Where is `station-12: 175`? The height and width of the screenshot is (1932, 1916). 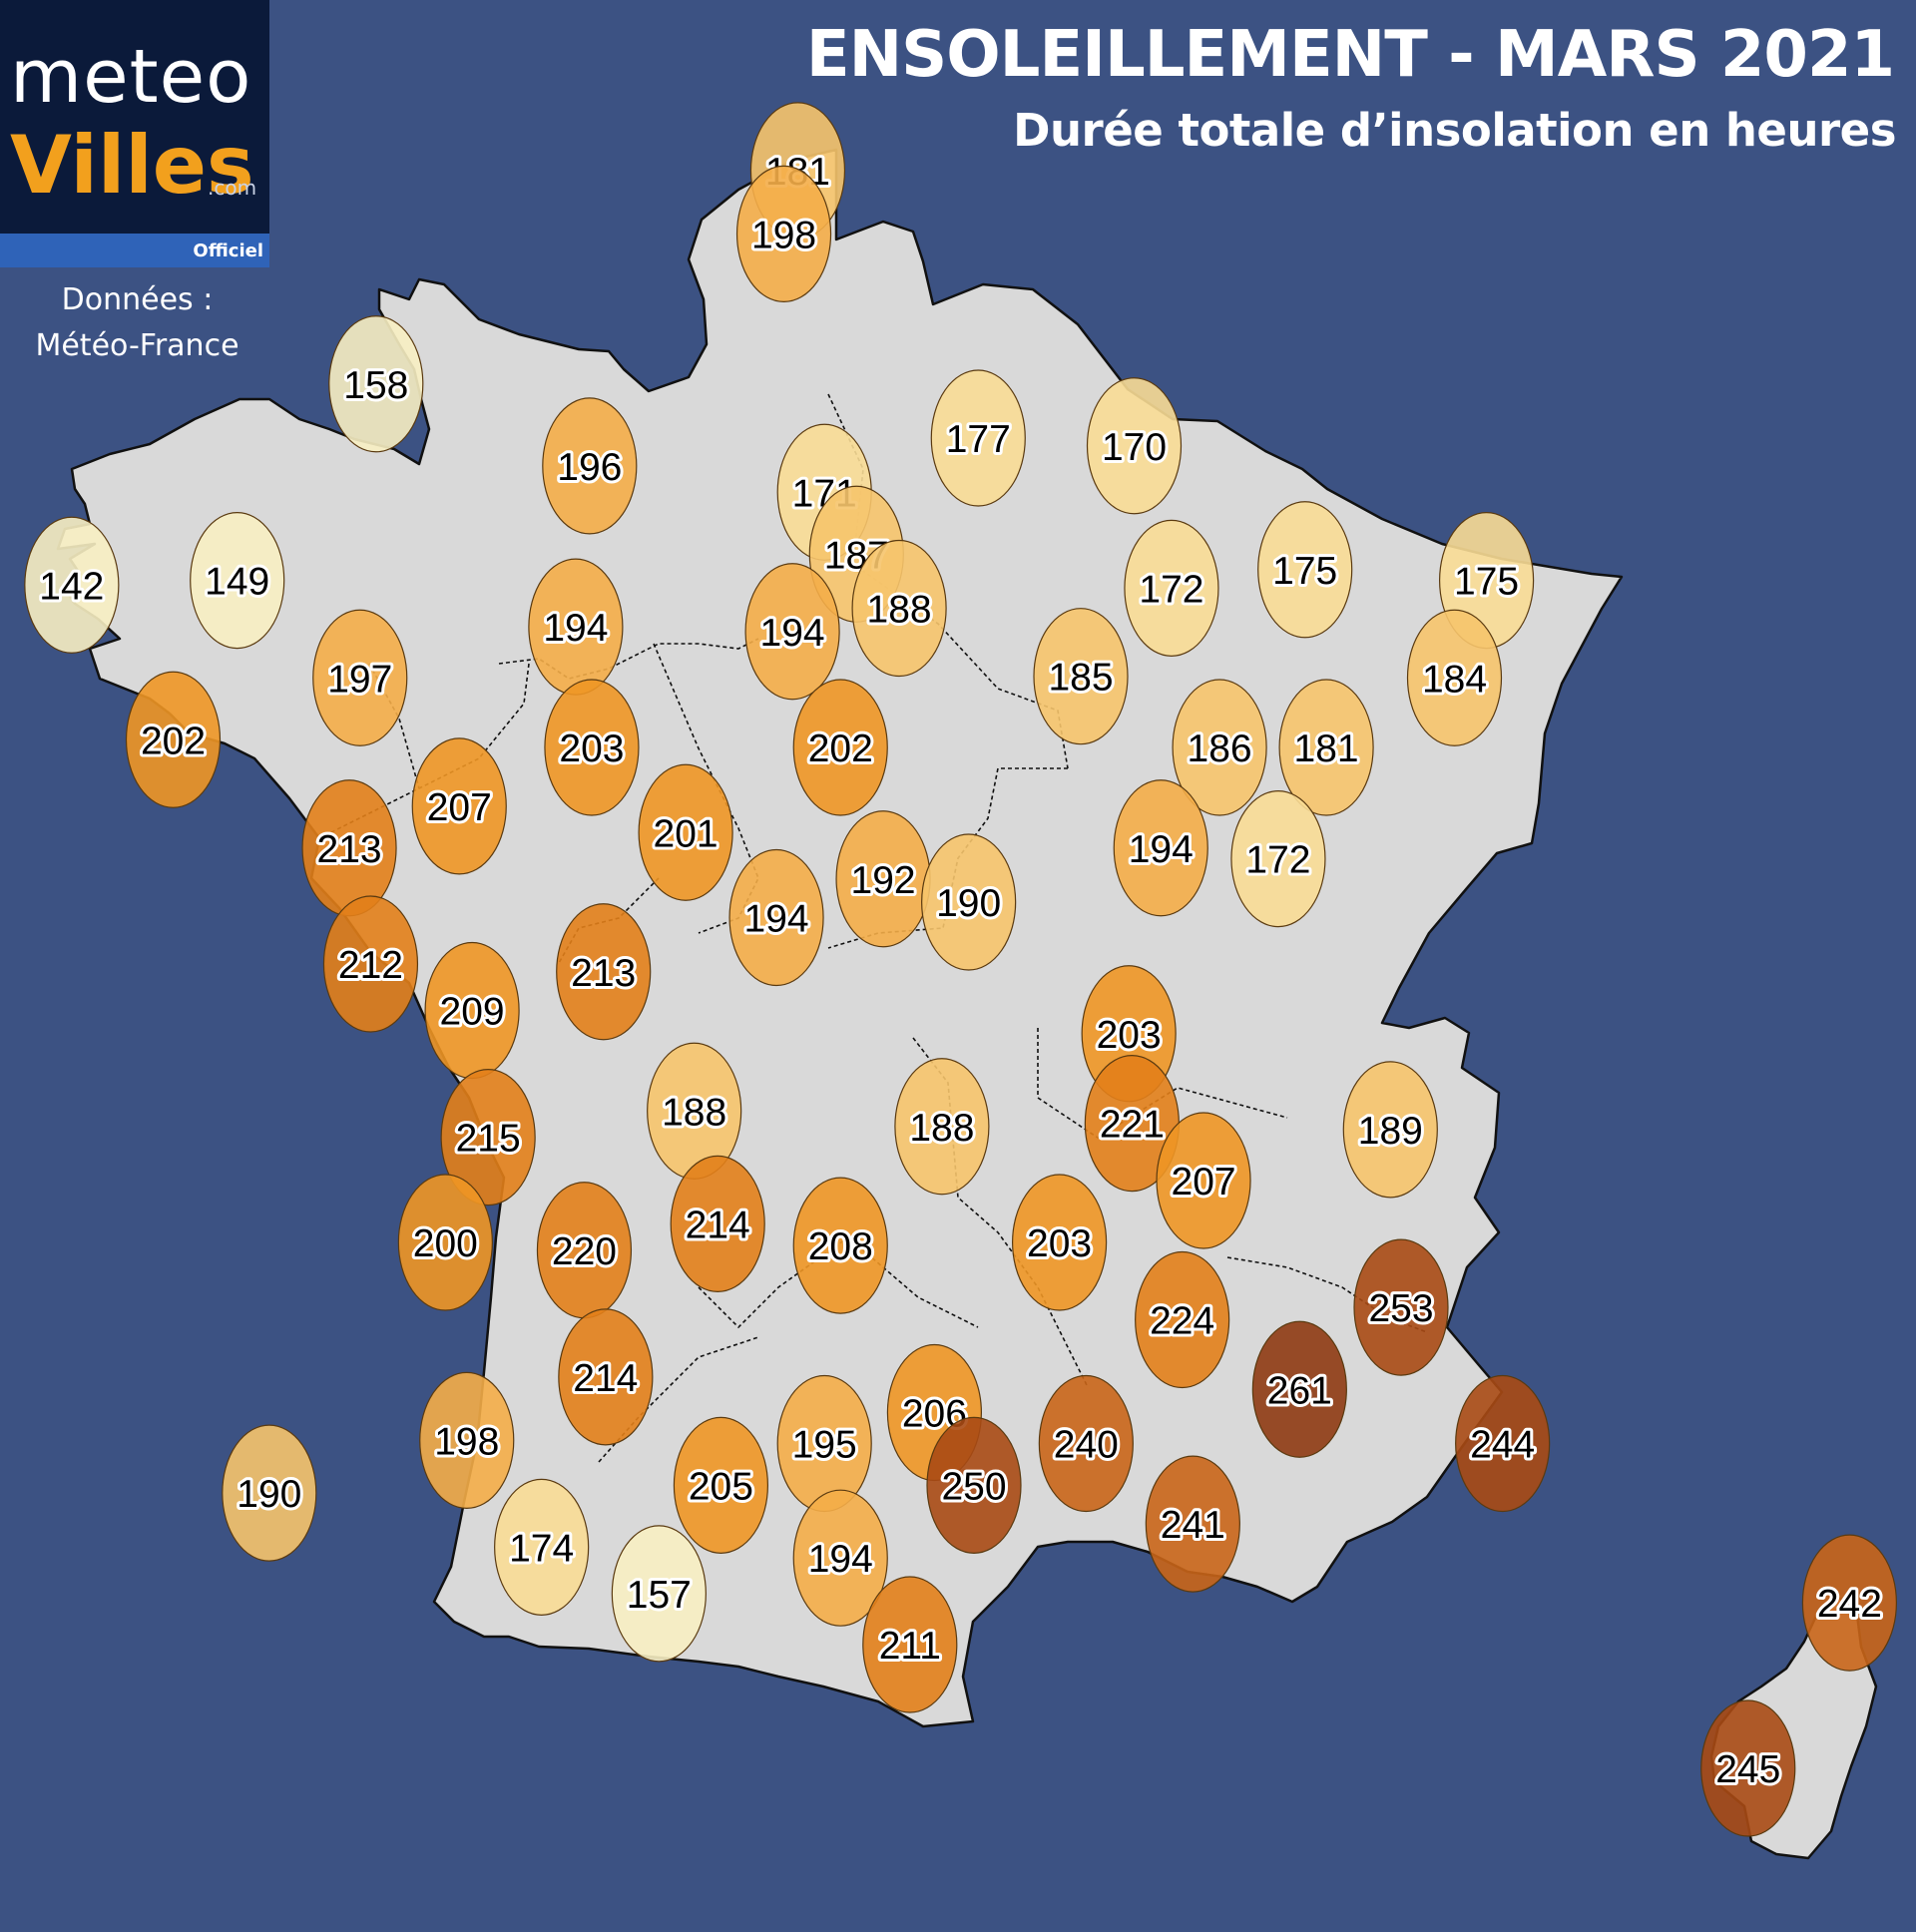 station-12: 175 is located at coordinates (1305, 570).